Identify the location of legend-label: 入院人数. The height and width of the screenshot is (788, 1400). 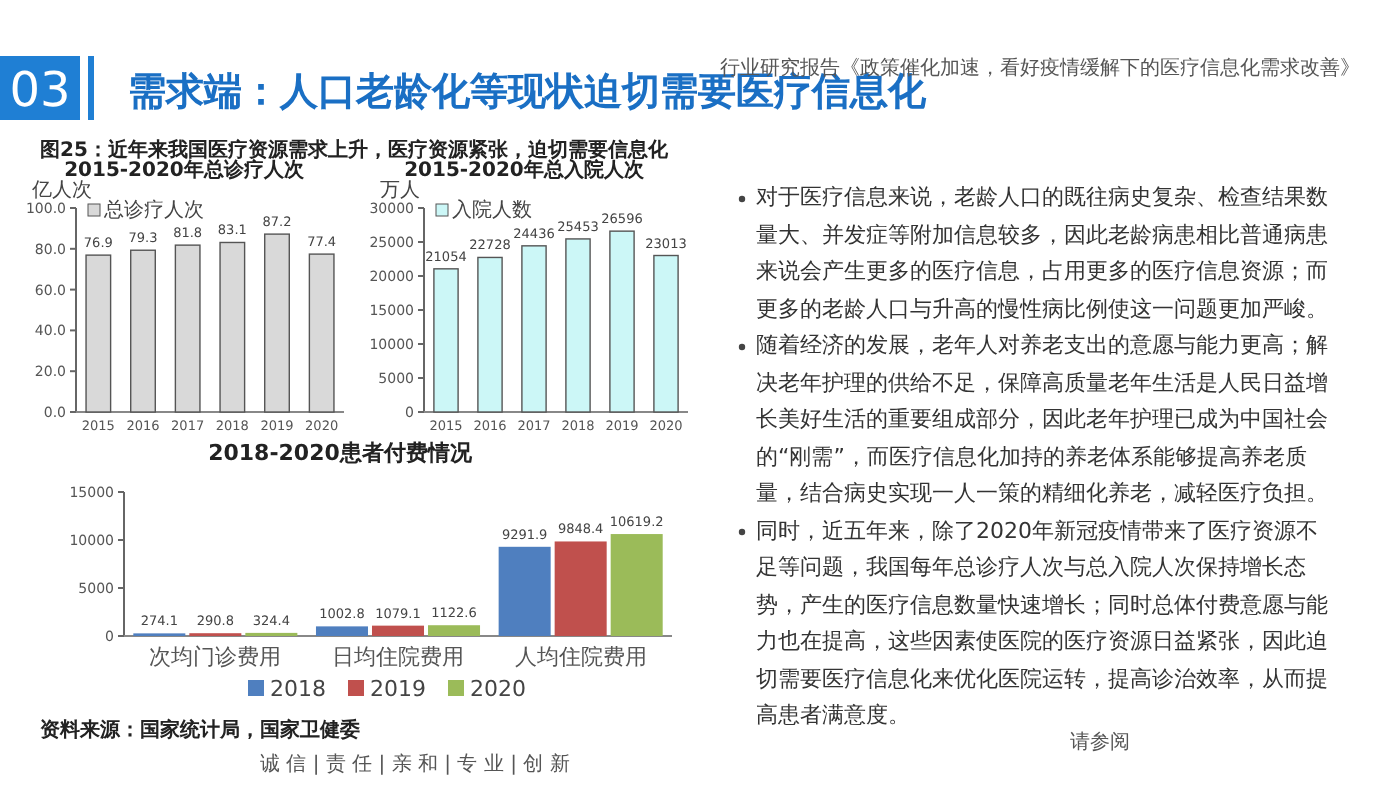
(492, 210).